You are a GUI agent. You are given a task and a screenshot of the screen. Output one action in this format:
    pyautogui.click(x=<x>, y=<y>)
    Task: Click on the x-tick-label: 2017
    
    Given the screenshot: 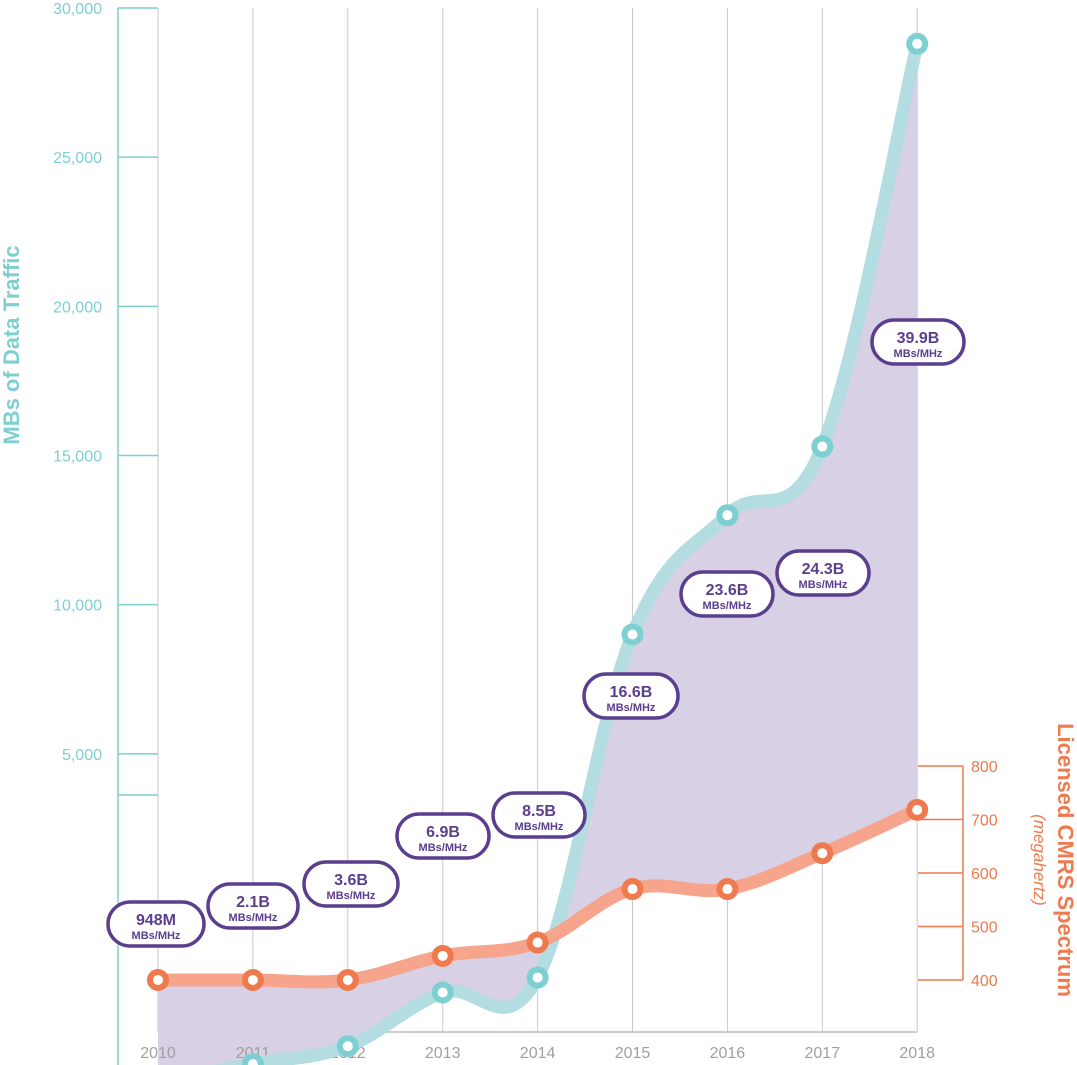 What is the action you would take?
    pyautogui.click(x=823, y=1053)
    